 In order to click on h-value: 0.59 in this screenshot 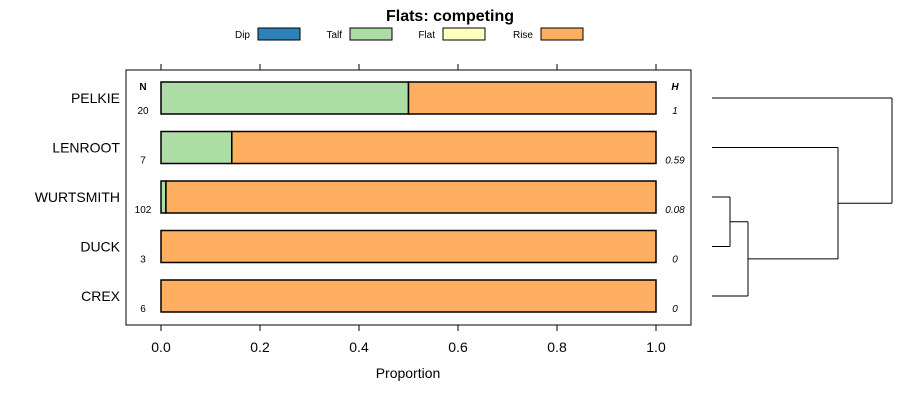, I will do `click(675, 161)`.